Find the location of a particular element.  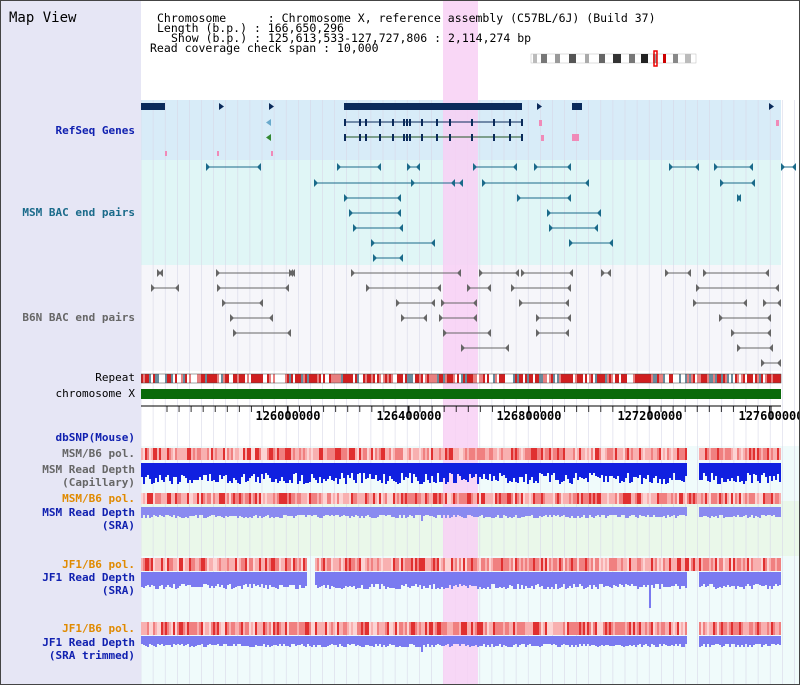

track-label-msm-read-depth-capillary: MSM Read Depth is located at coordinates (88, 469).